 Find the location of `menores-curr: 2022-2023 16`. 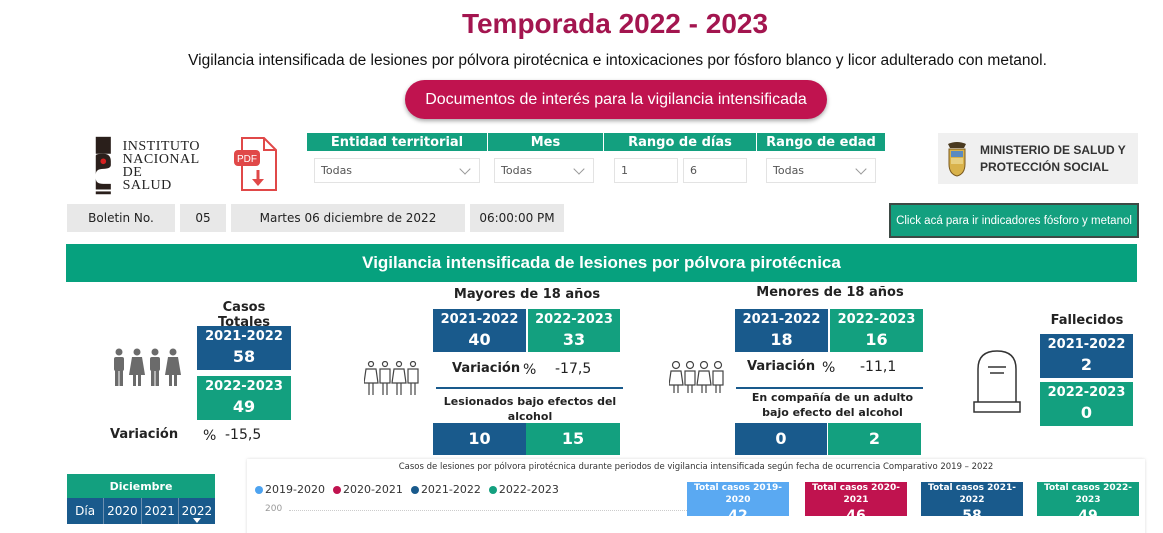

menores-curr: 2022-2023 16 is located at coordinates (876, 330).